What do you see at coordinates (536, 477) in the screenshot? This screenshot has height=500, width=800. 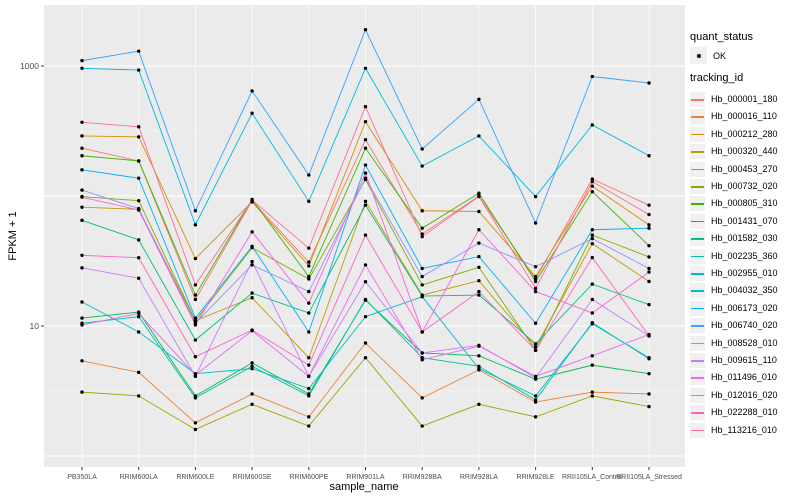 I see `x-tick-label: RRIM928LE` at bounding box center [536, 477].